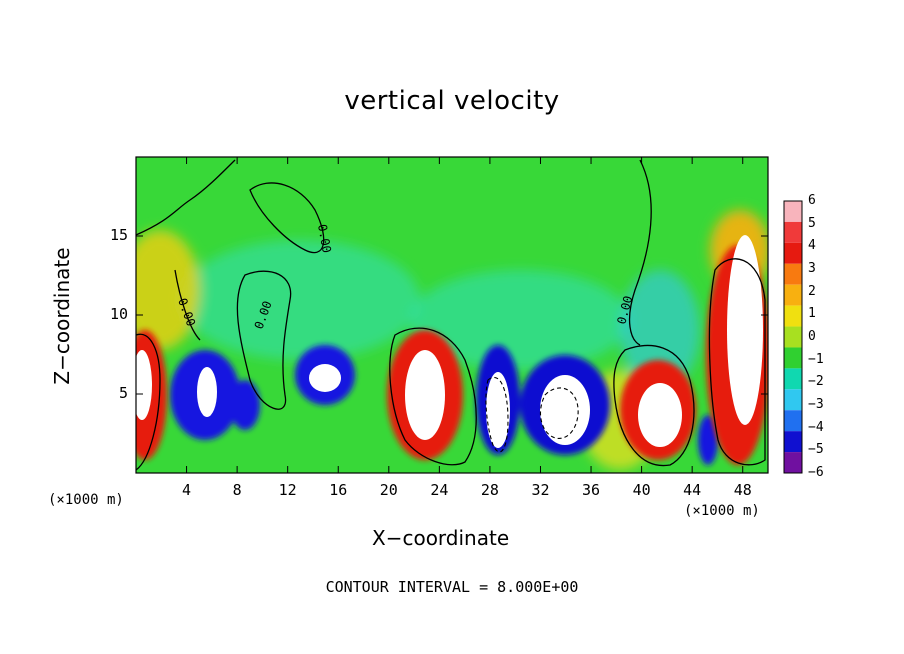 This screenshot has width=904, height=654. Describe the element at coordinates (816, 359) in the screenshot. I see `colorbar-tick-label: −1` at that location.